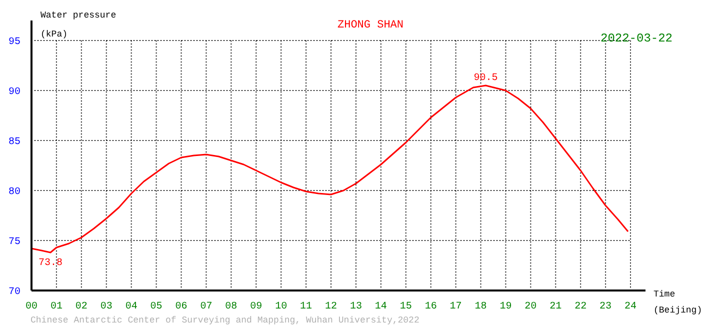 The image size is (710, 328). I want to click on x-tick-label: 21, so click(556, 307).